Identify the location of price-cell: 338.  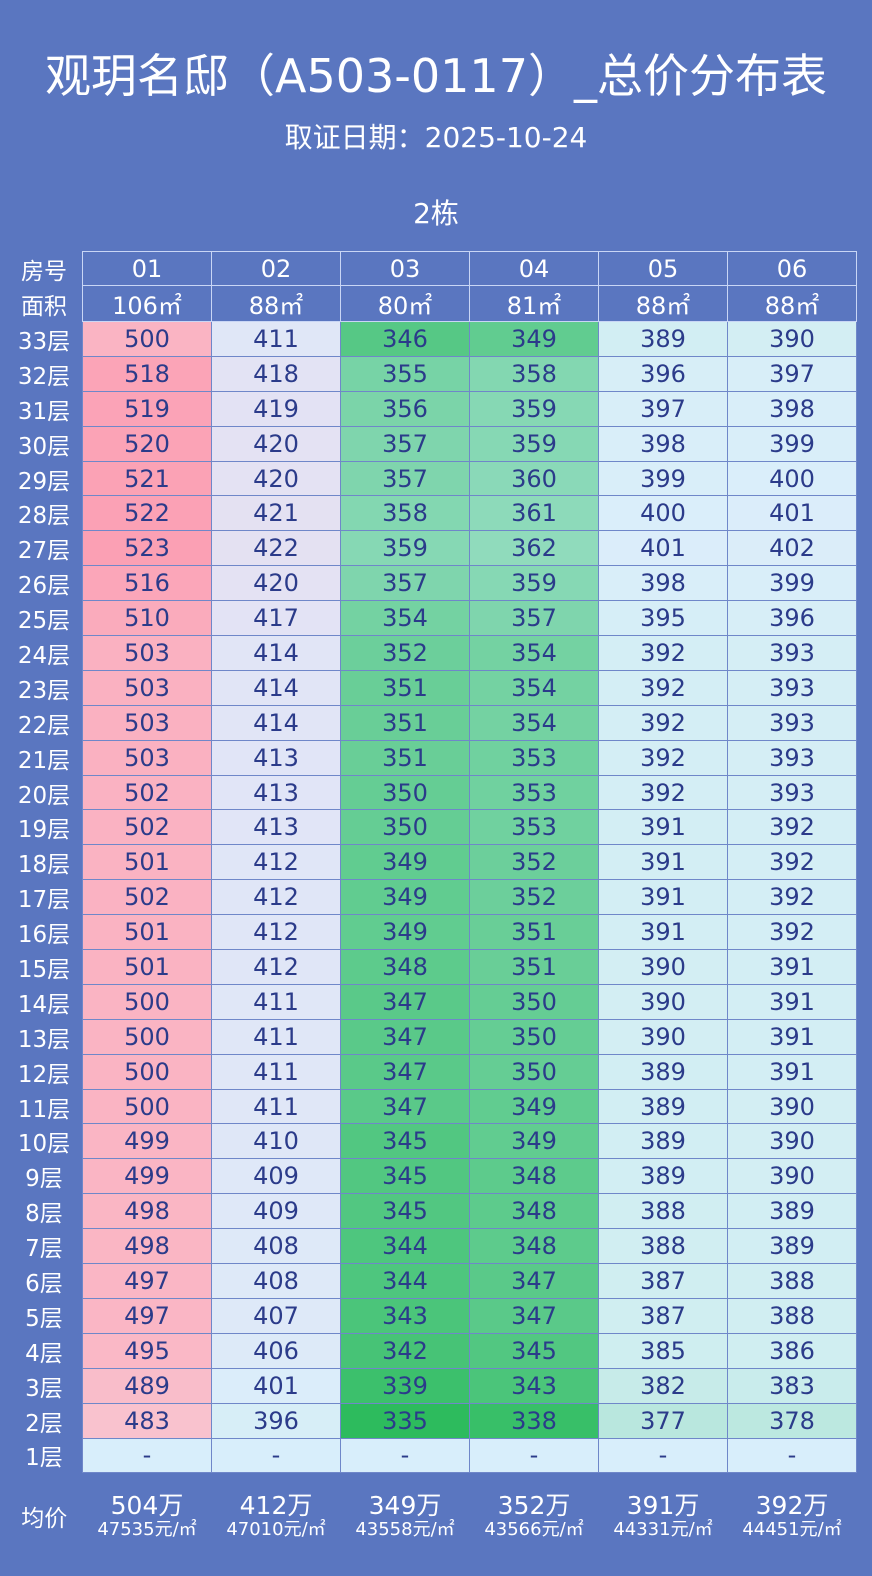
(534, 1420).